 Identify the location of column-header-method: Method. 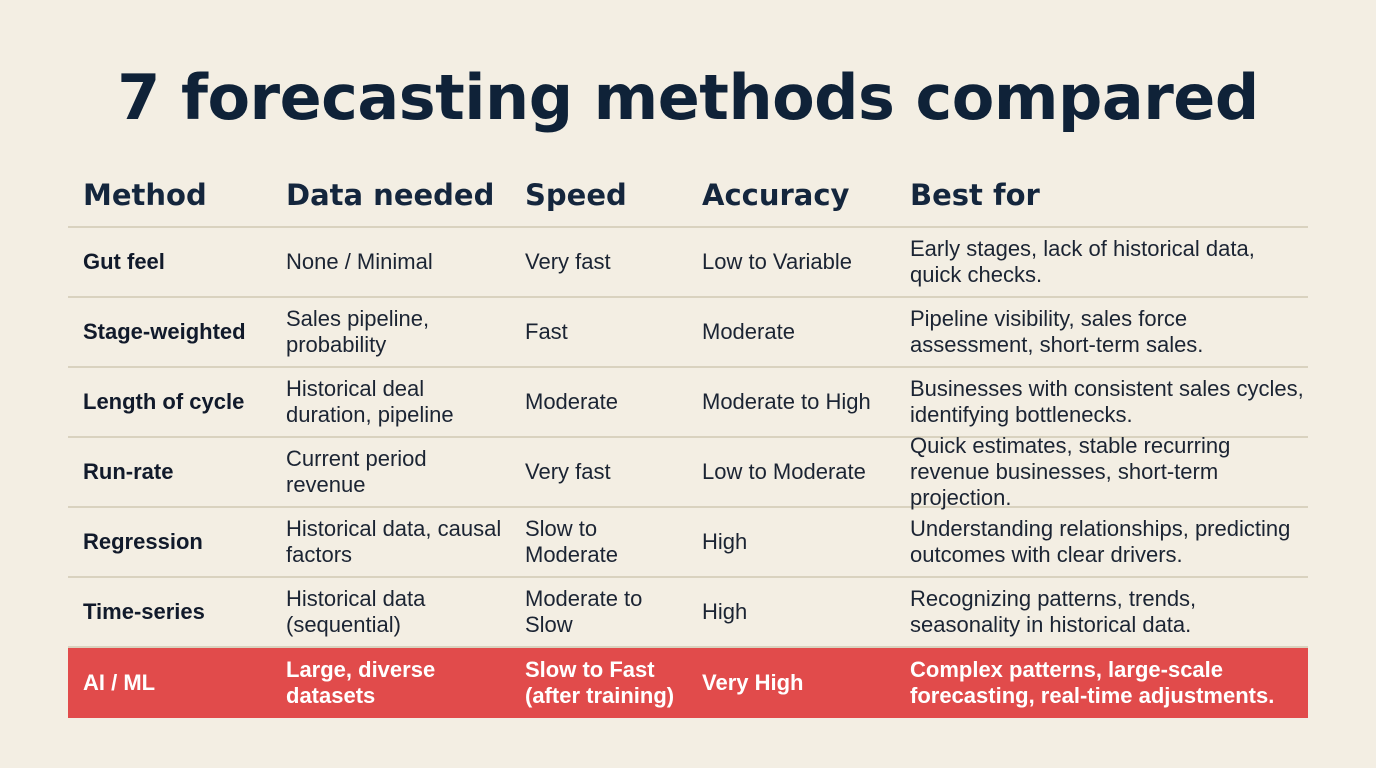
(145, 195).